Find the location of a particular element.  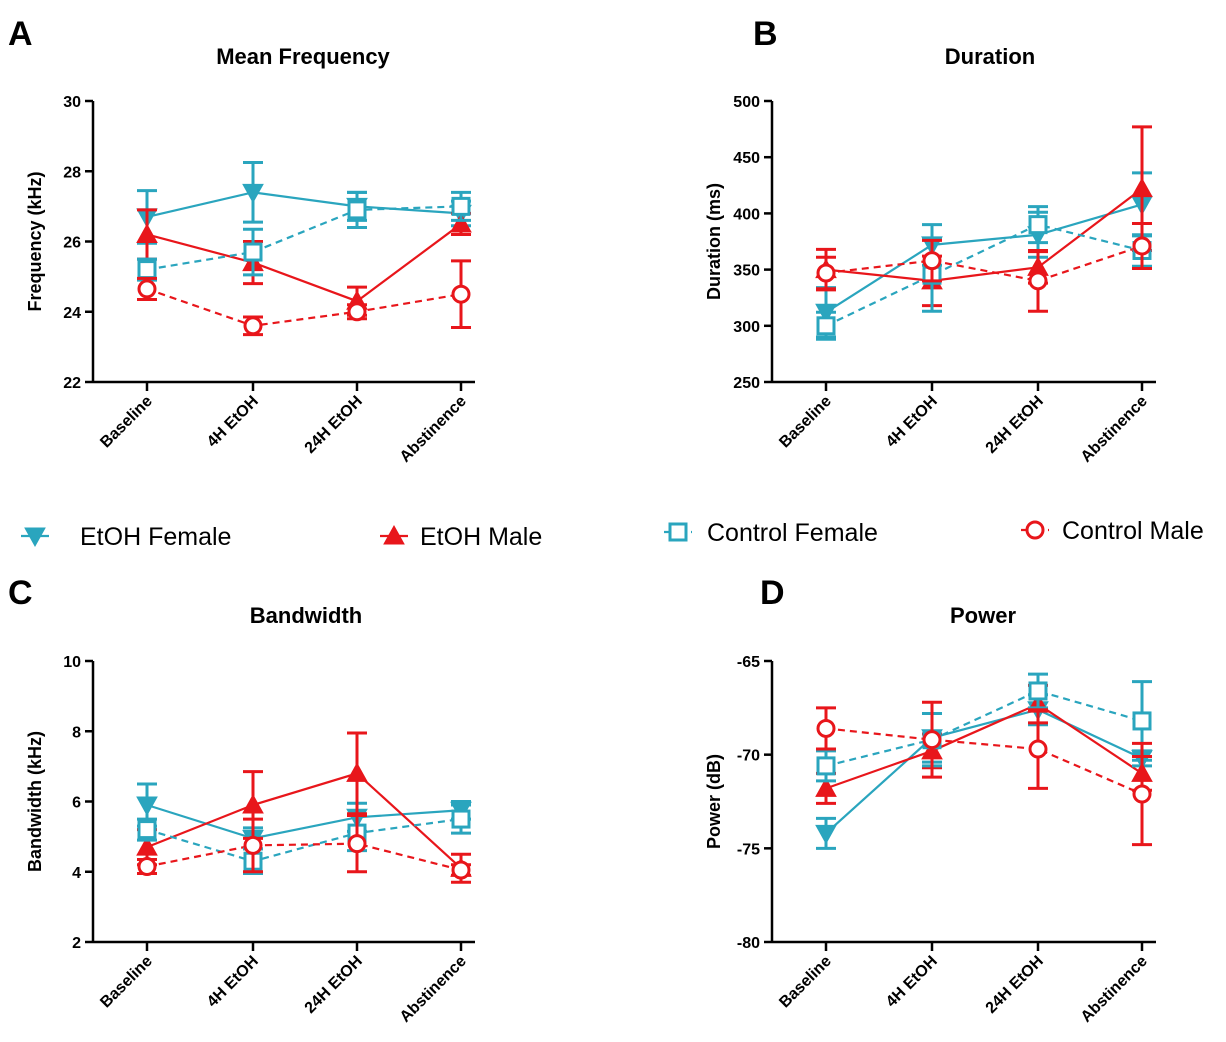

chart-title: Power is located at coordinates (983, 615).